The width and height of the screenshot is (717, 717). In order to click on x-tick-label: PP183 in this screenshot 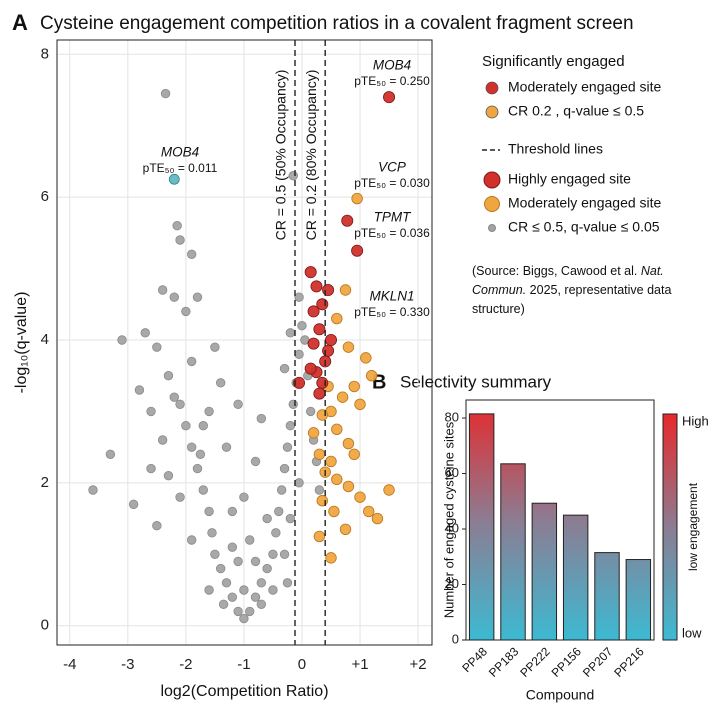, I will do `click(504, 662)`.